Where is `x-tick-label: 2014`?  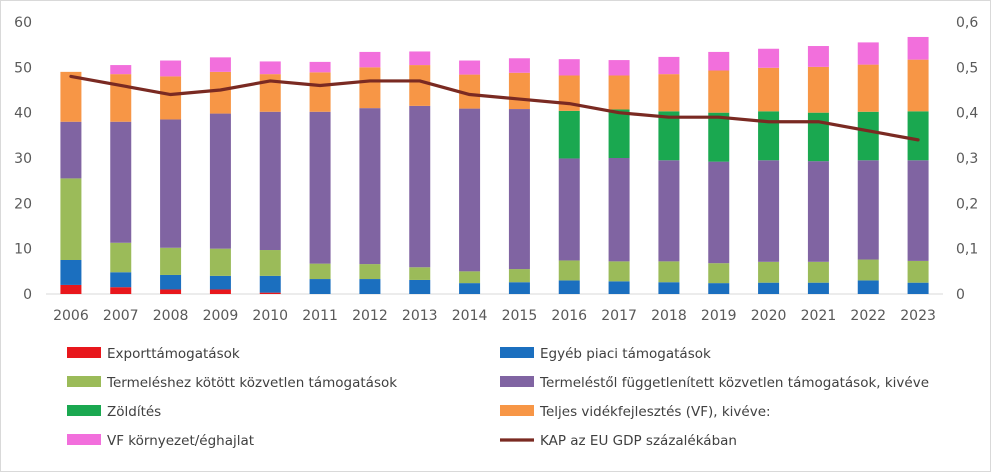 x-tick-label: 2014 is located at coordinates (470, 316).